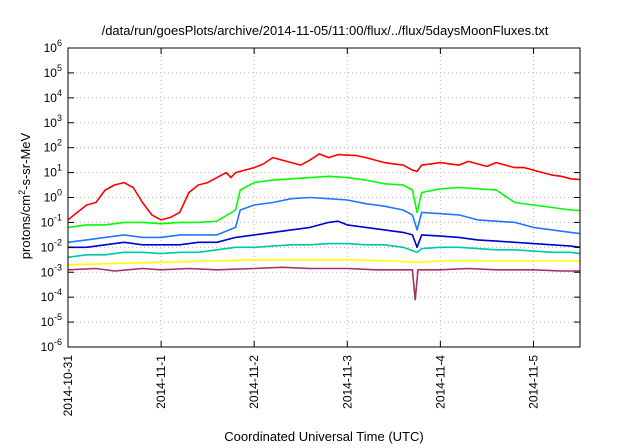  I want to click on y-axis-title-sup: 2, so click(22, 192).